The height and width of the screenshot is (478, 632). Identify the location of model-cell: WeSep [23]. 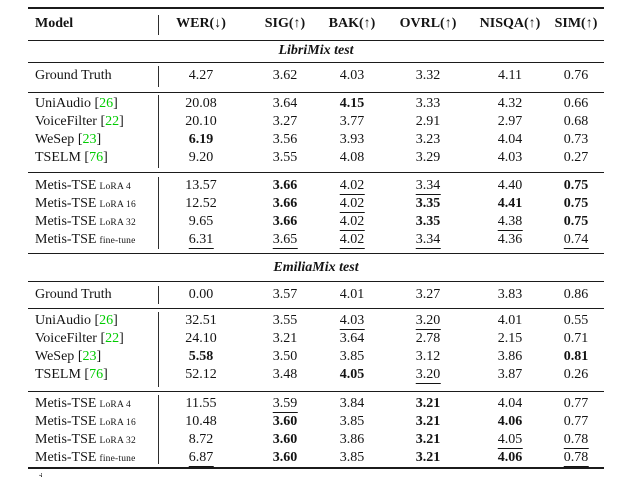
(68, 356).